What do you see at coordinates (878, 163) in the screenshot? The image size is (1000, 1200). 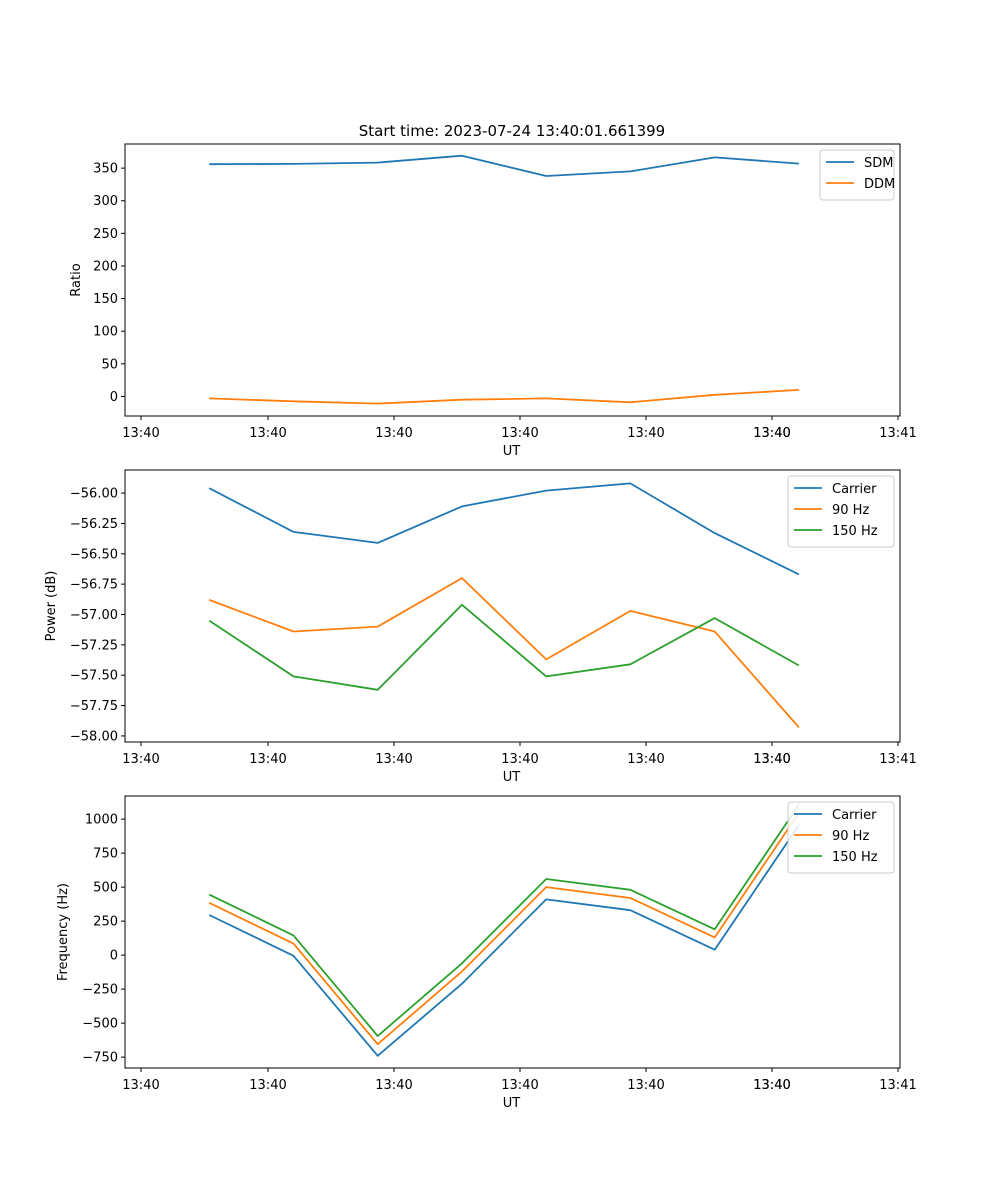 I see `ratio-legend-label: SDM` at bounding box center [878, 163].